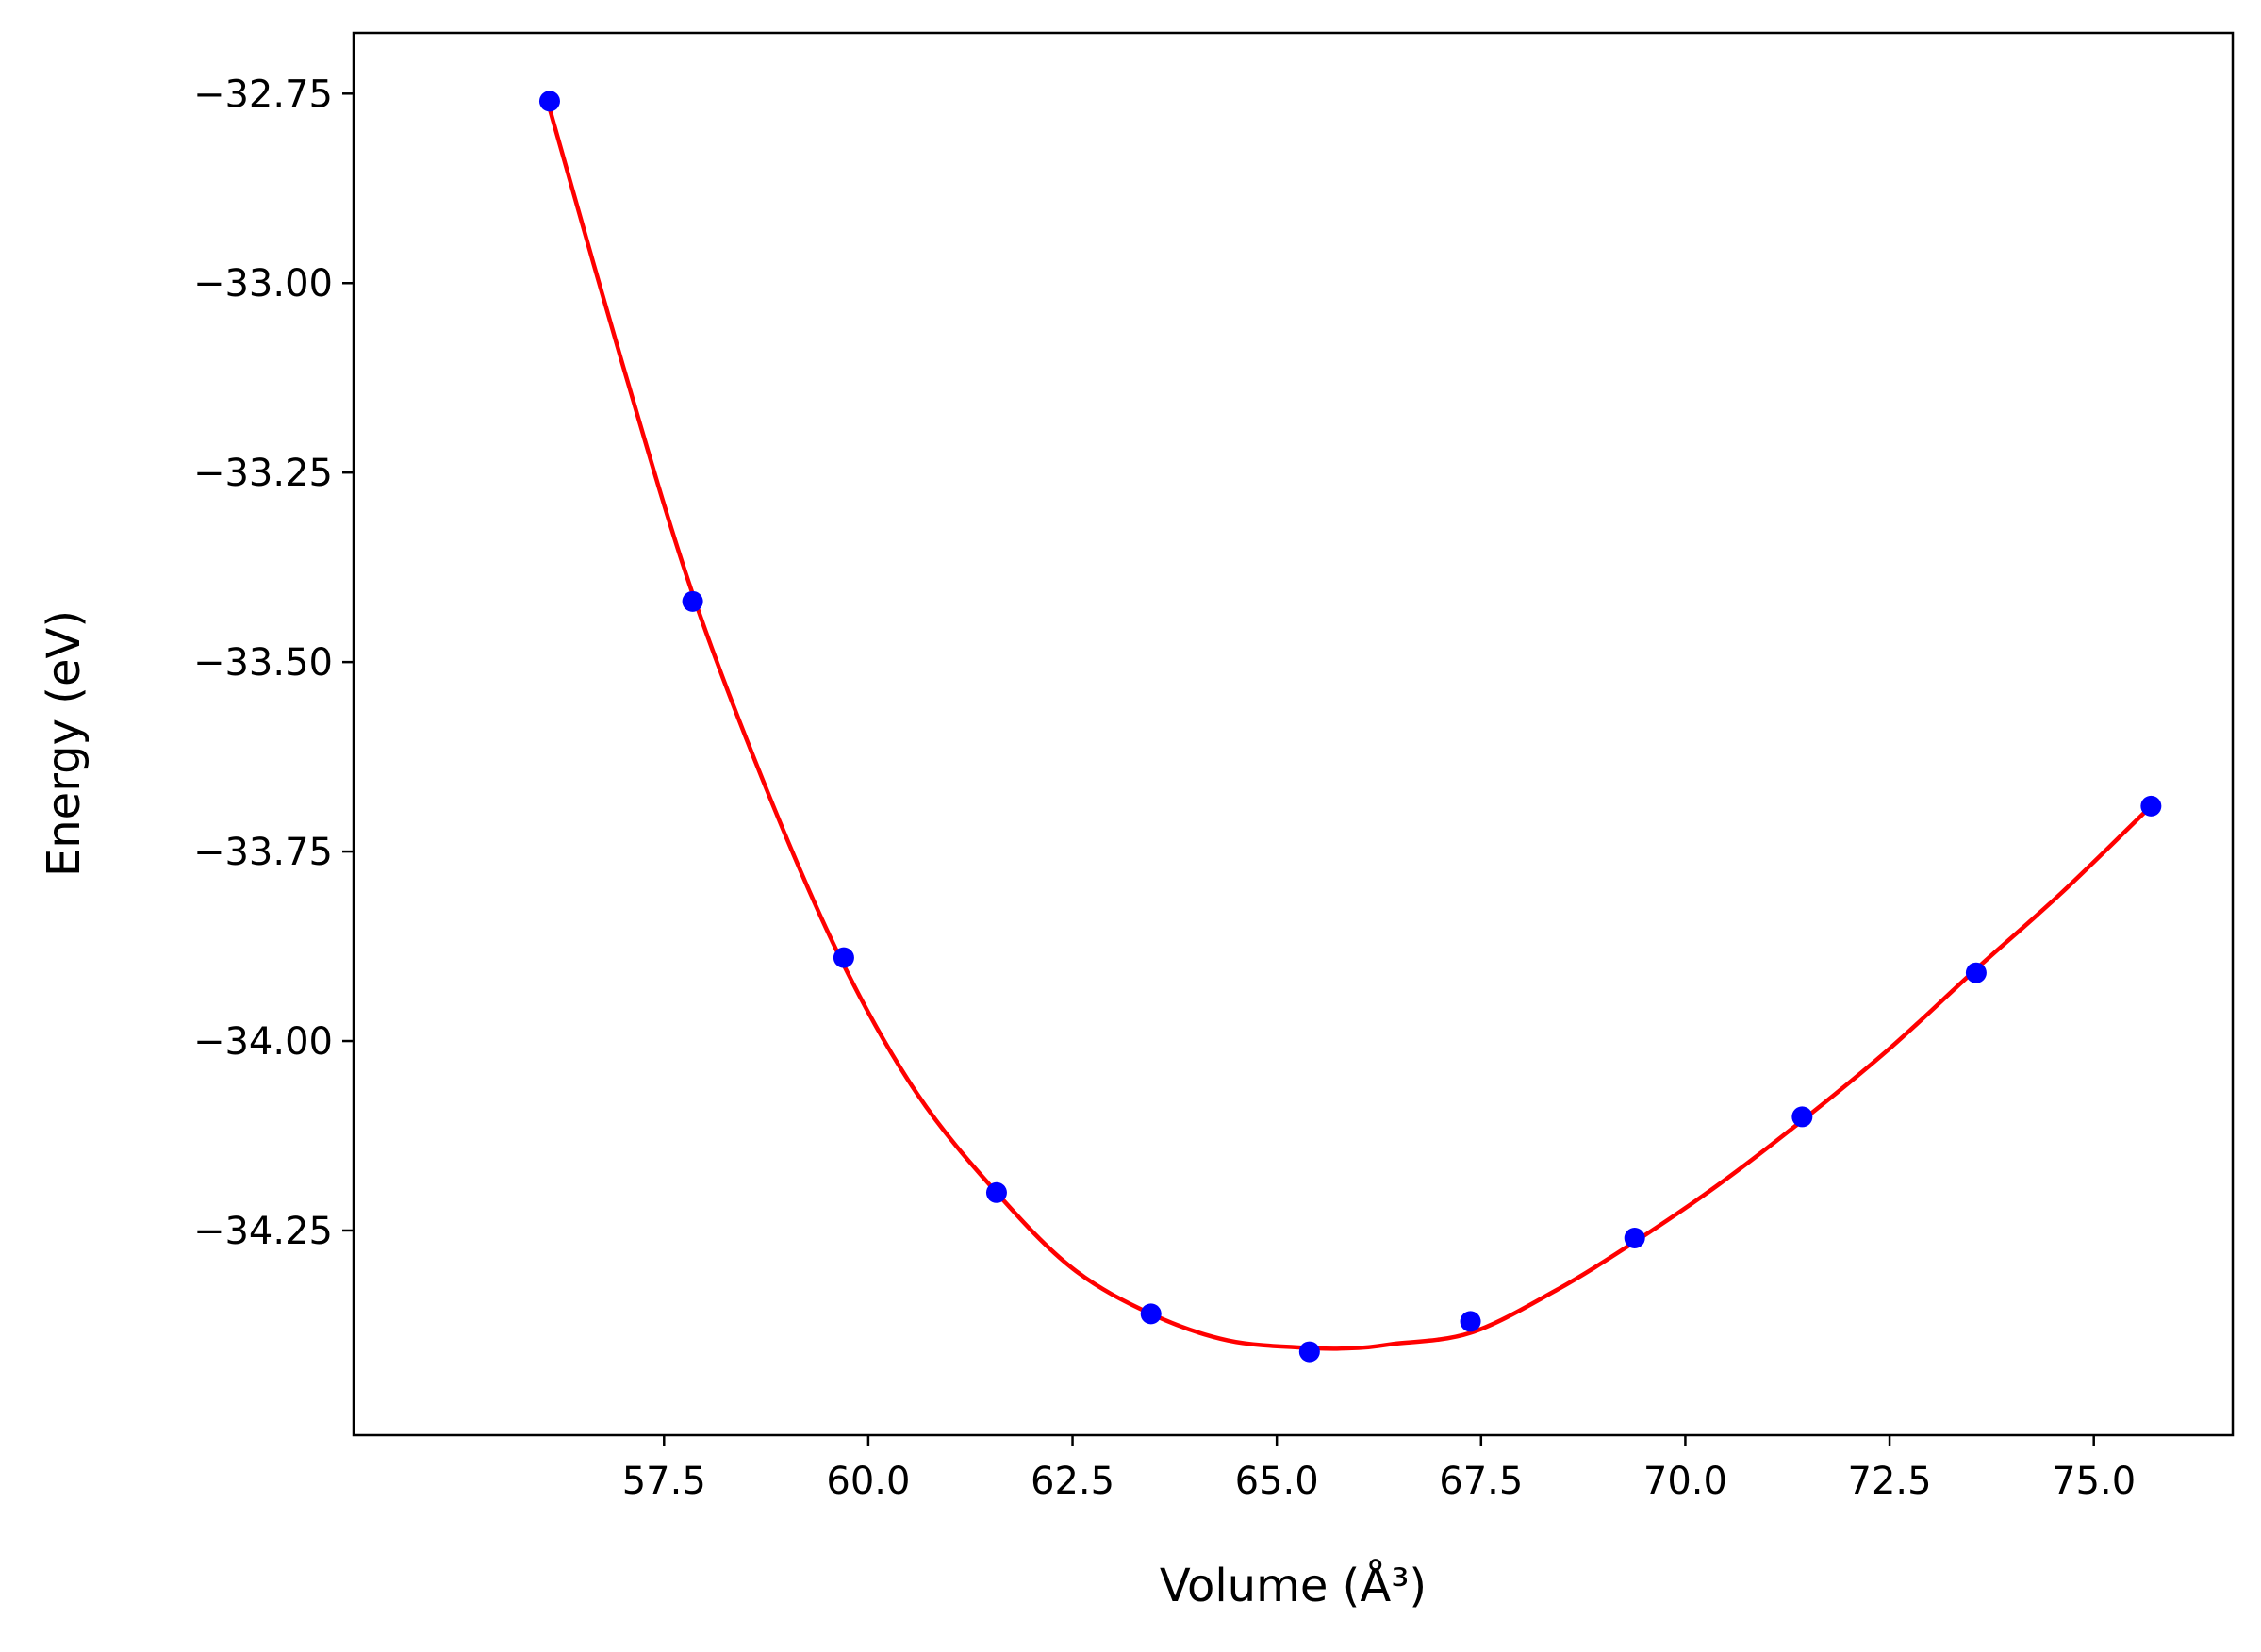  What do you see at coordinates (1685, 1481) in the screenshot?
I see `x-tick-label: 70.0` at bounding box center [1685, 1481].